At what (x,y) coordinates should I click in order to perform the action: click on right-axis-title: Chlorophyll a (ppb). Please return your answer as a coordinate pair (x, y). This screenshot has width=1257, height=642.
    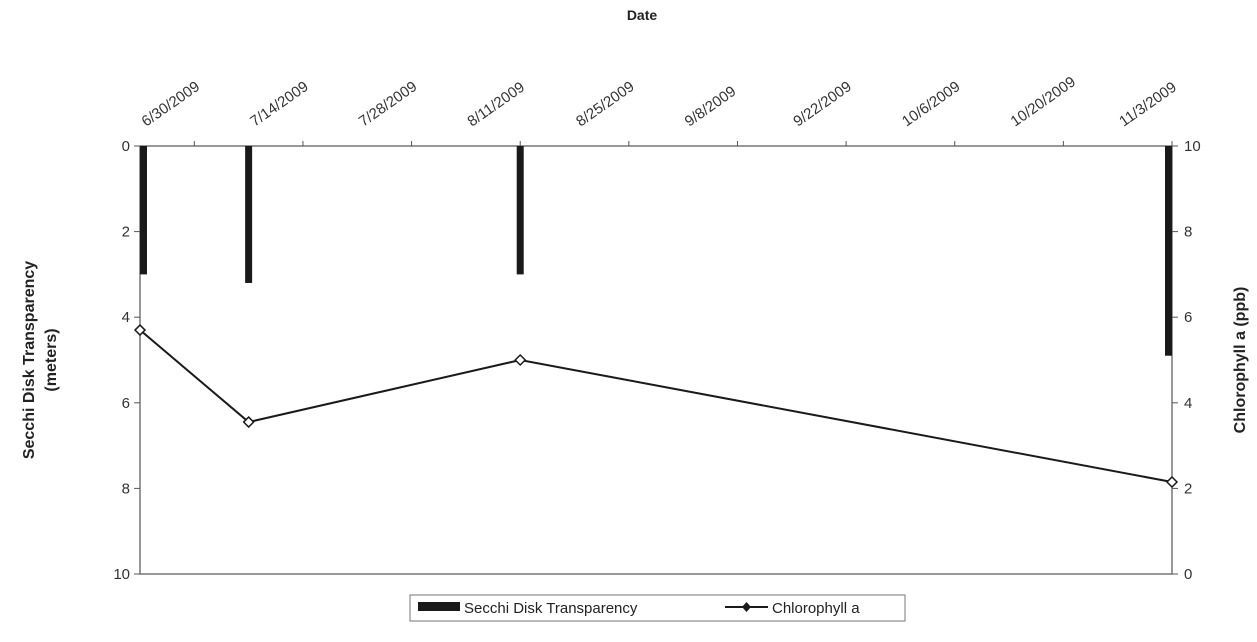
    Looking at the image, I should click on (1240, 360).